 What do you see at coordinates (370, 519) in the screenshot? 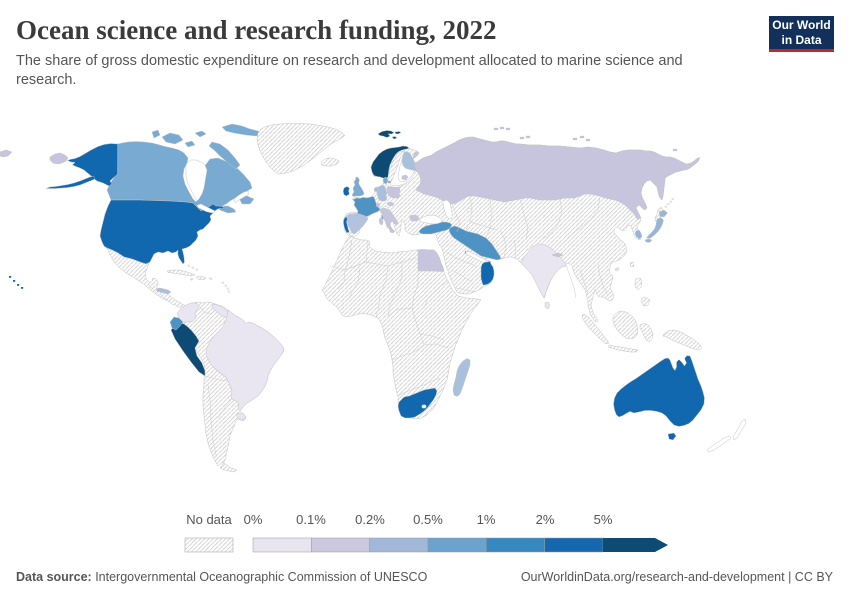
I see `svg-text: 0.2%` at bounding box center [370, 519].